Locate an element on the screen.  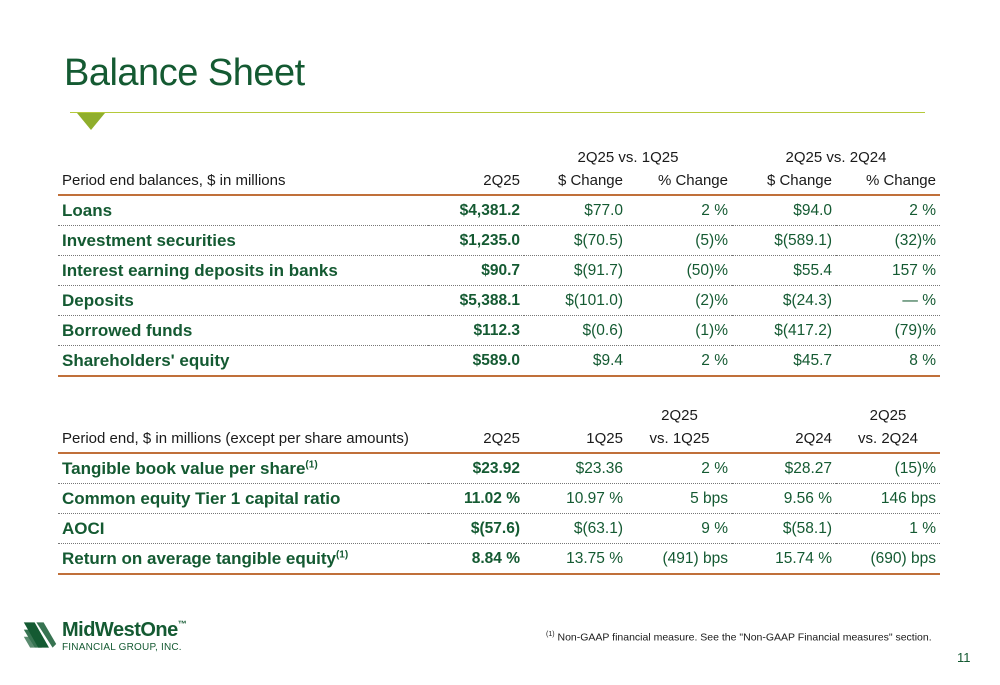
cell-value: $112.3 is located at coordinates (476, 330).